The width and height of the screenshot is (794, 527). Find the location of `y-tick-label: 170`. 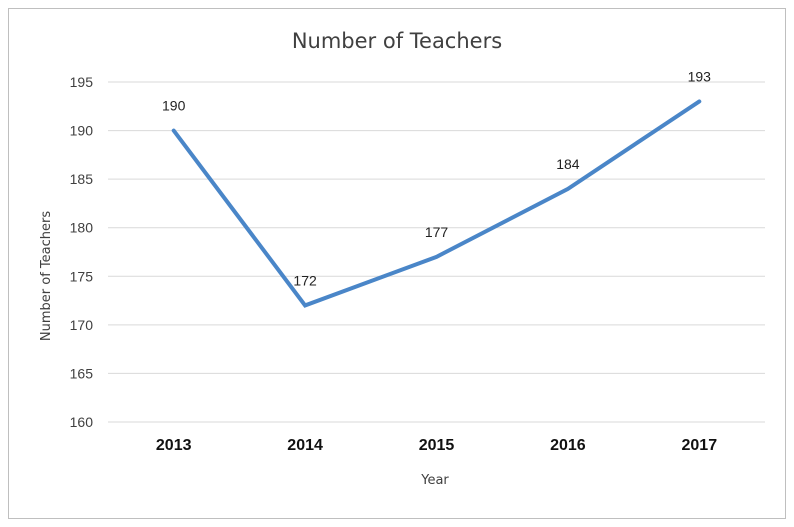

y-tick-label: 170 is located at coordinates (82, 325).